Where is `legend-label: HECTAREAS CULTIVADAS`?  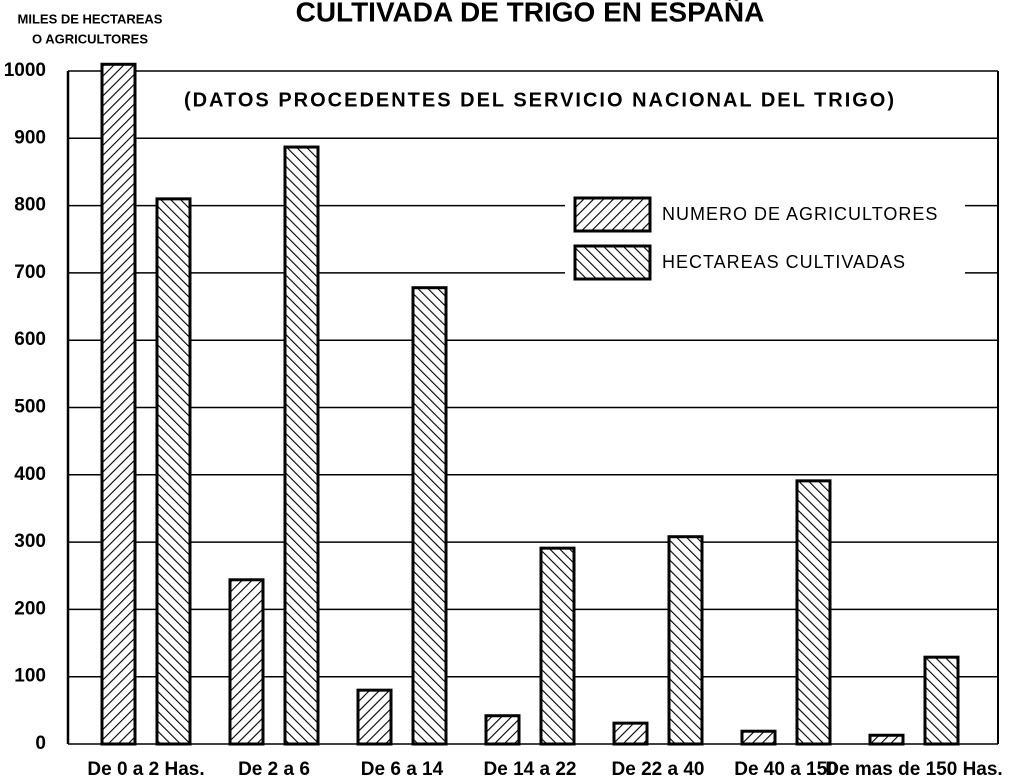
legend-label: HECTAREAS CULTIVADAS is located at coordinates (784, 262).